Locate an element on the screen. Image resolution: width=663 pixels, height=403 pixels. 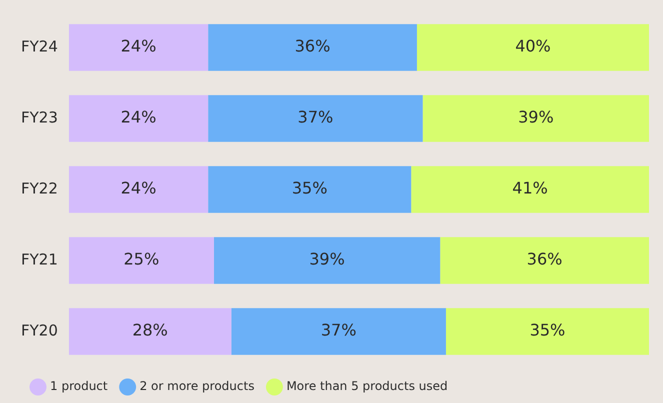
y-tick-label: FY22 is located at coordinates (39, 188).